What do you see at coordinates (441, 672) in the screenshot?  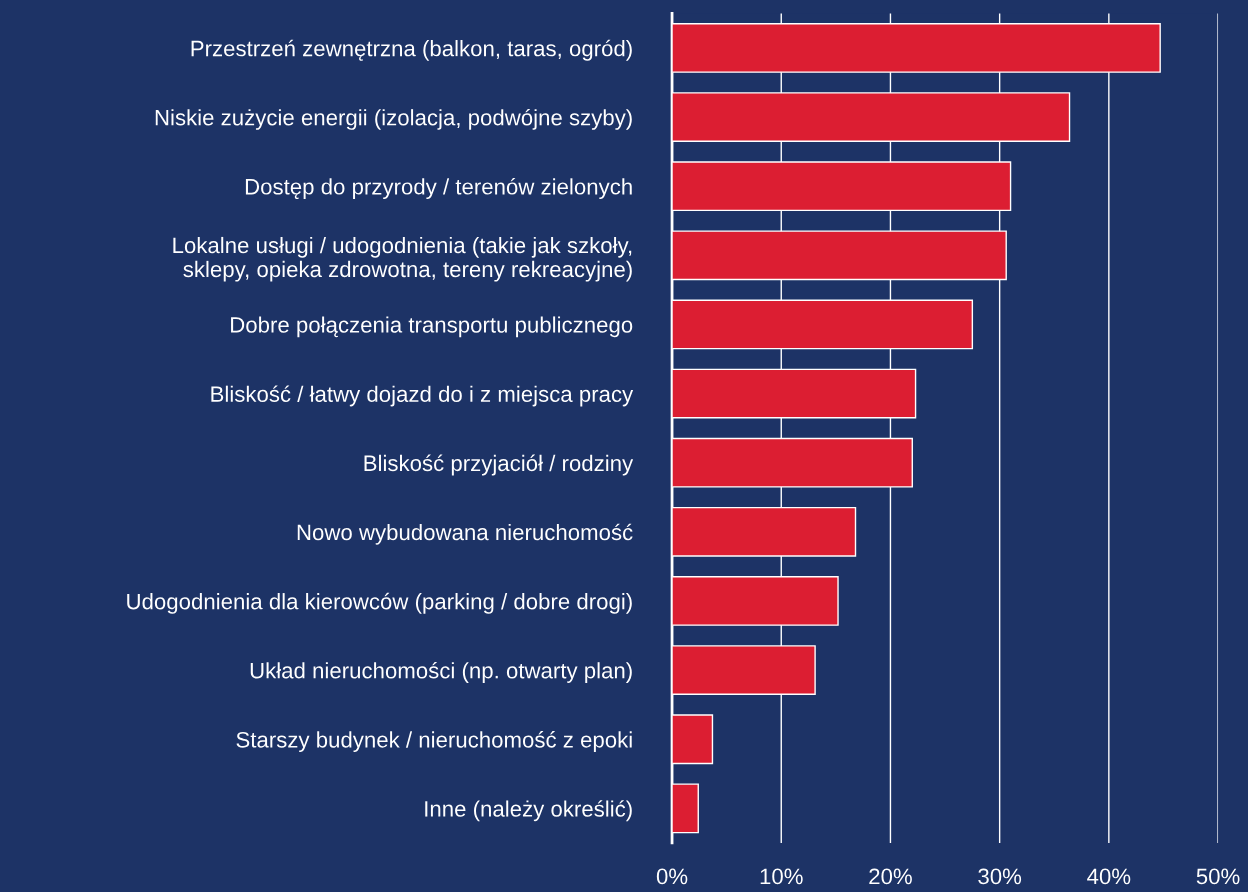 I see `y-tick-label: Układ nieruchomości (np. otwarty plan)` at bounding box center [441, 672].